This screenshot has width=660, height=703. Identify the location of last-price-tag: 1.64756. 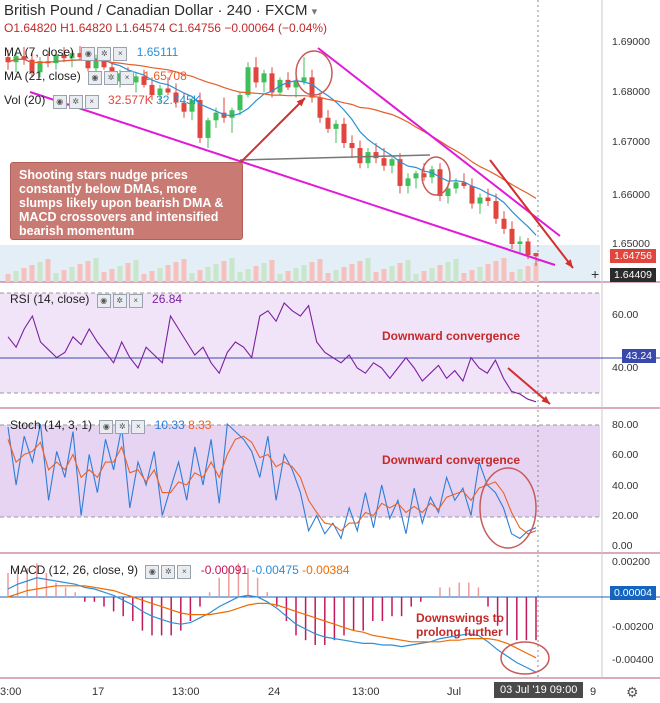
(633, 256).